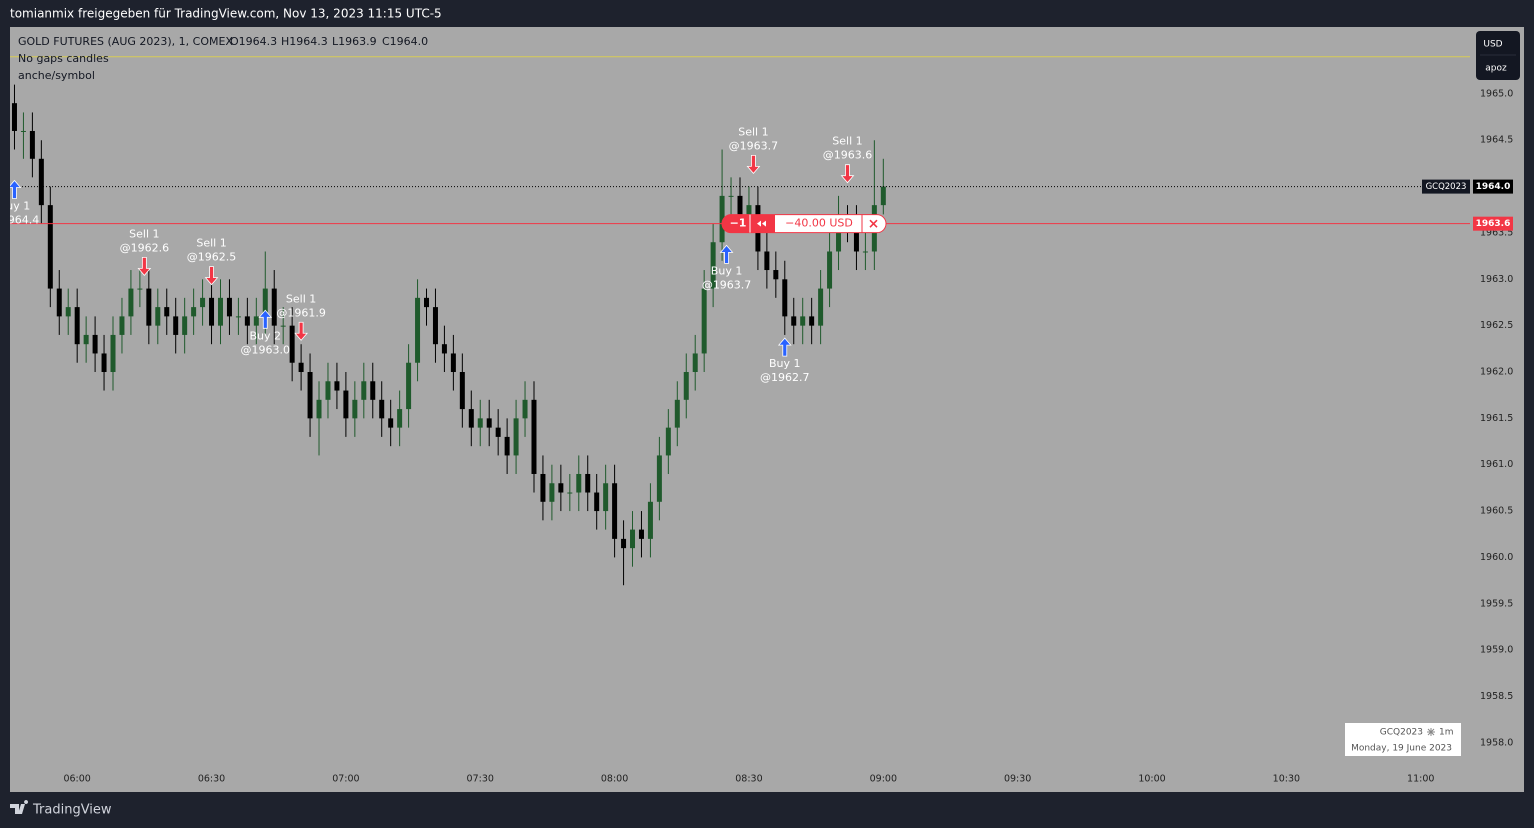  I want to click on trade-marker: Sell 1@1963.6, so click(847, 159).